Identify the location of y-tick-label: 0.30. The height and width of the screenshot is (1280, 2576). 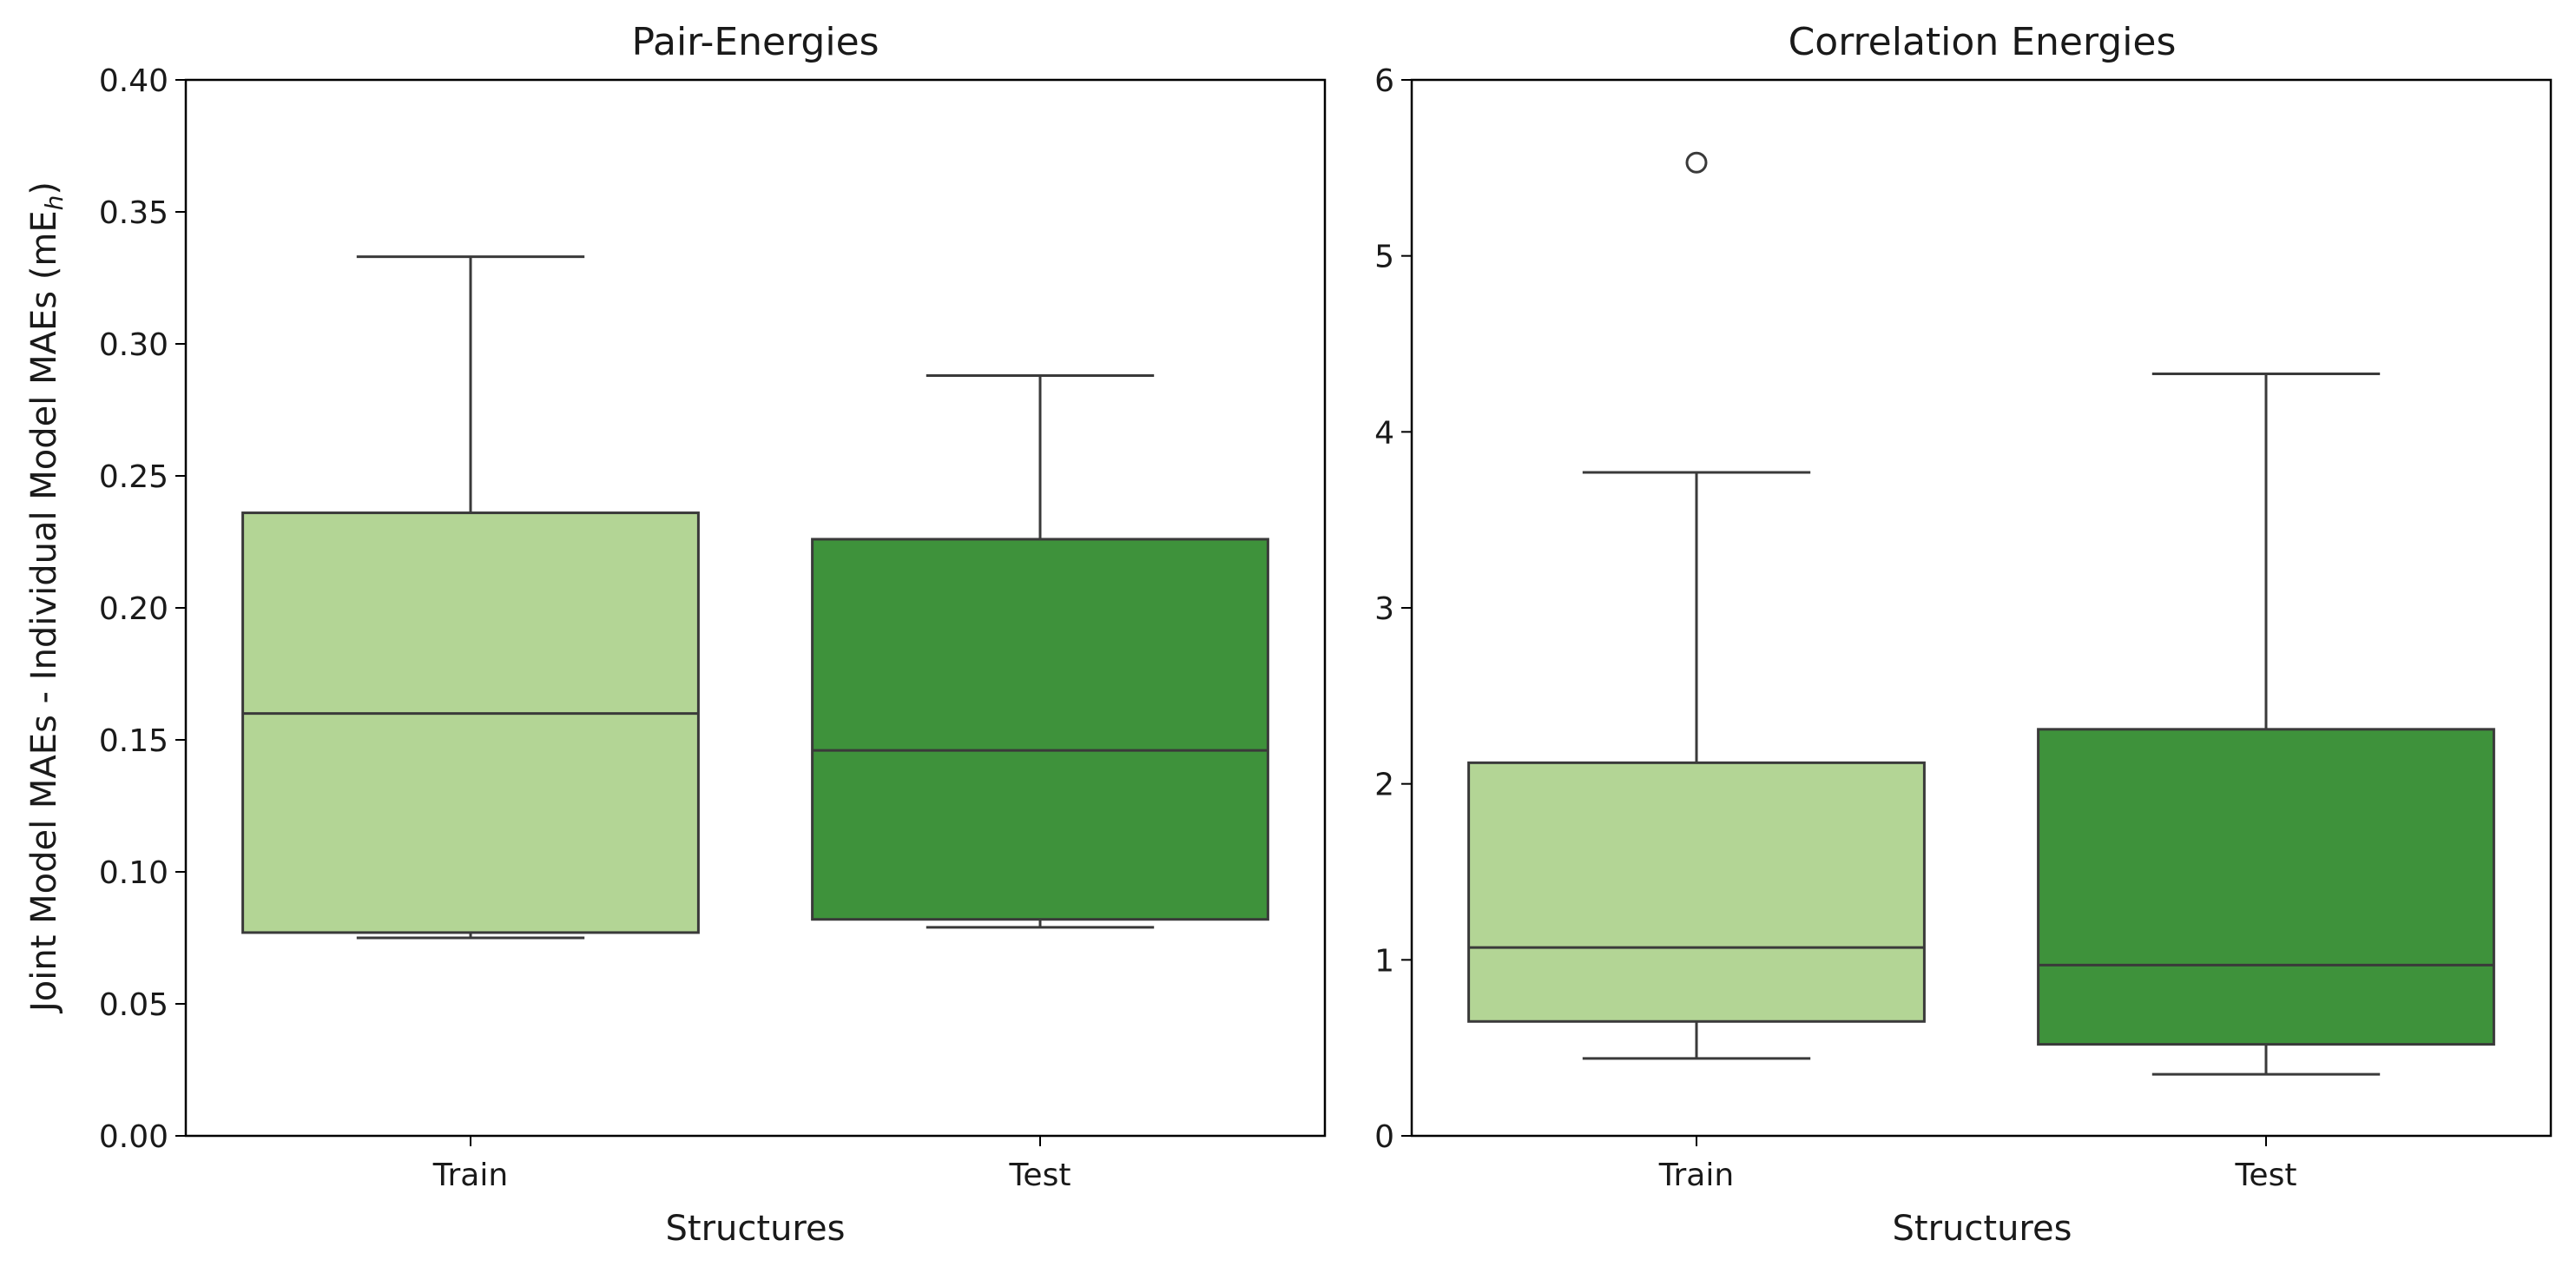
(133, 345).